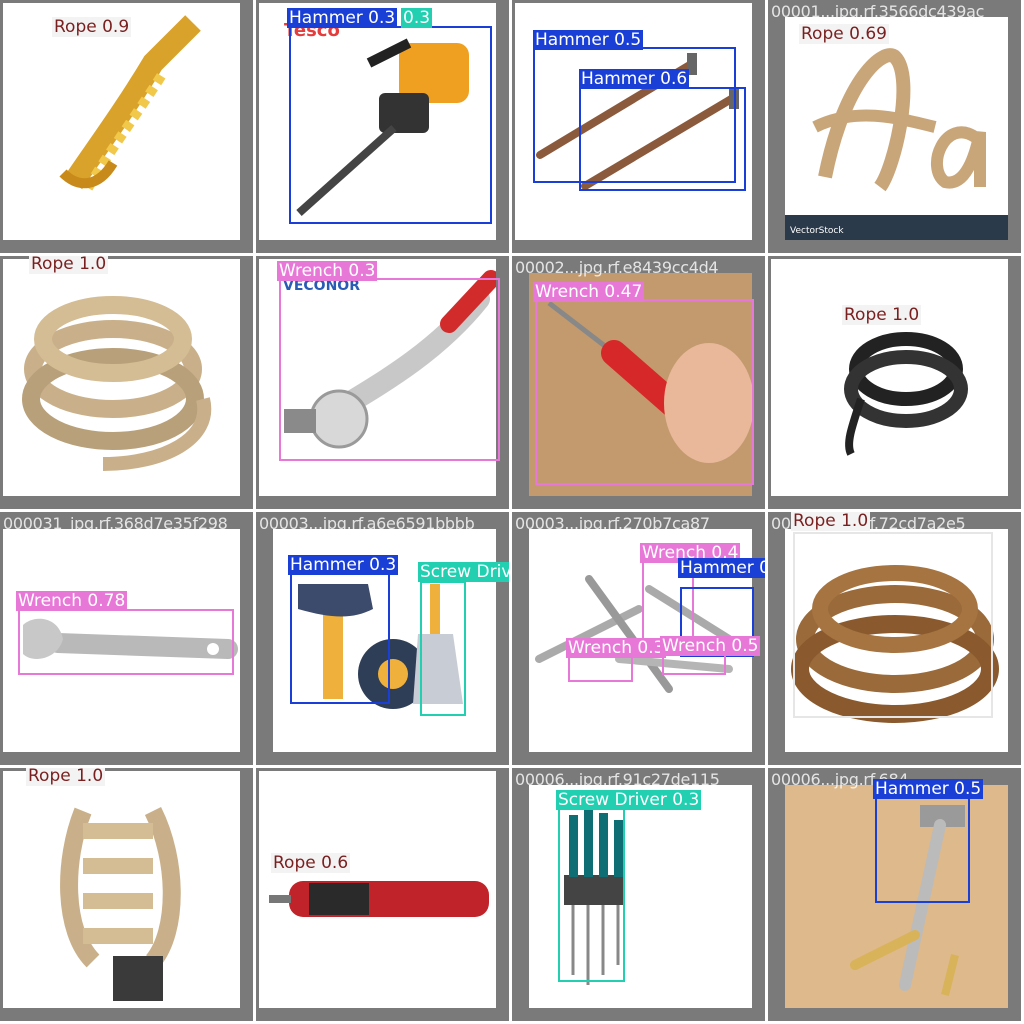 The height and width of the screenshot is (1024, 1024). I want to click on tile-rope-14: 00005...jpg.rf.c2fda1a84c Rope 0.6, so click(382, 894).